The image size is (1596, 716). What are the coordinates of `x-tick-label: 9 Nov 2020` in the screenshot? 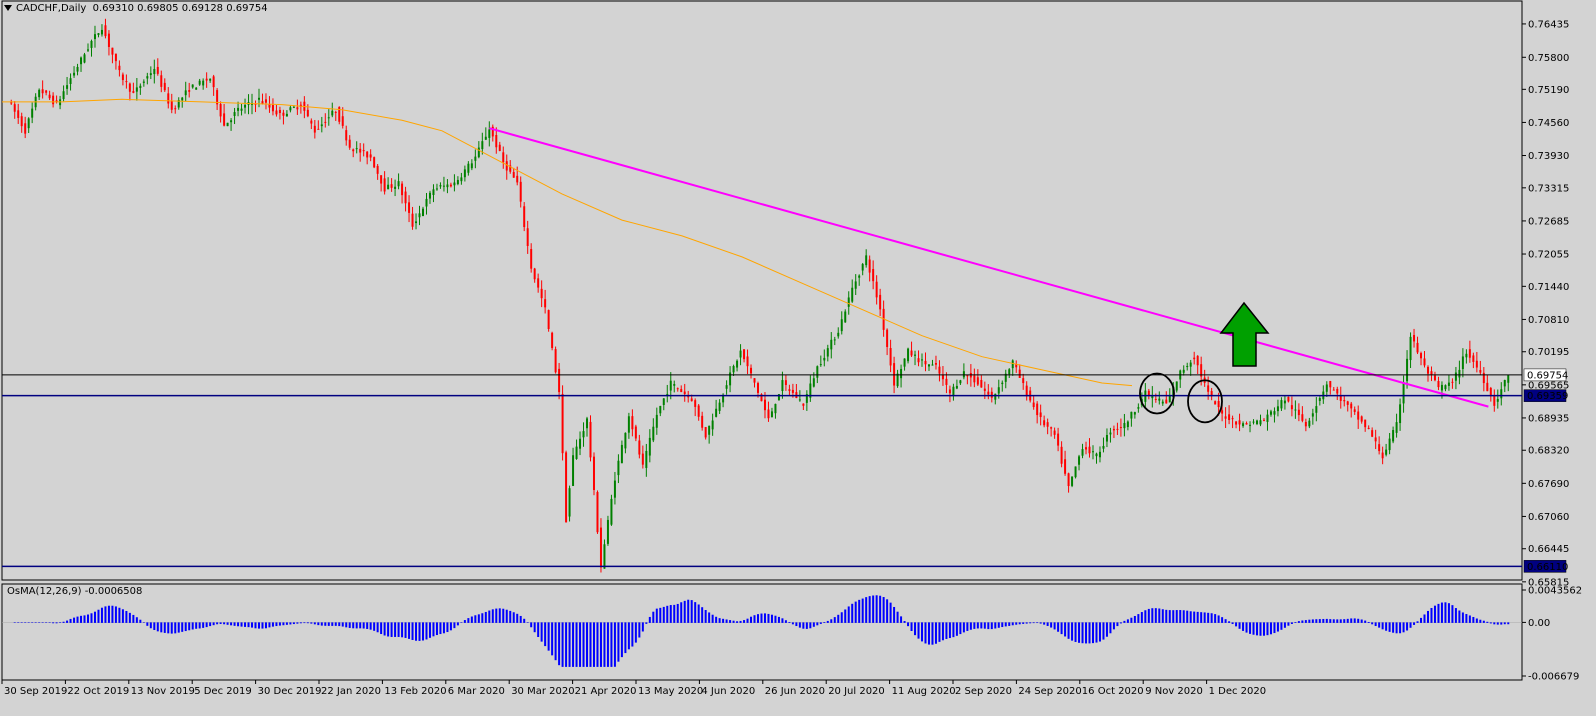 It's located at (1174, 691).